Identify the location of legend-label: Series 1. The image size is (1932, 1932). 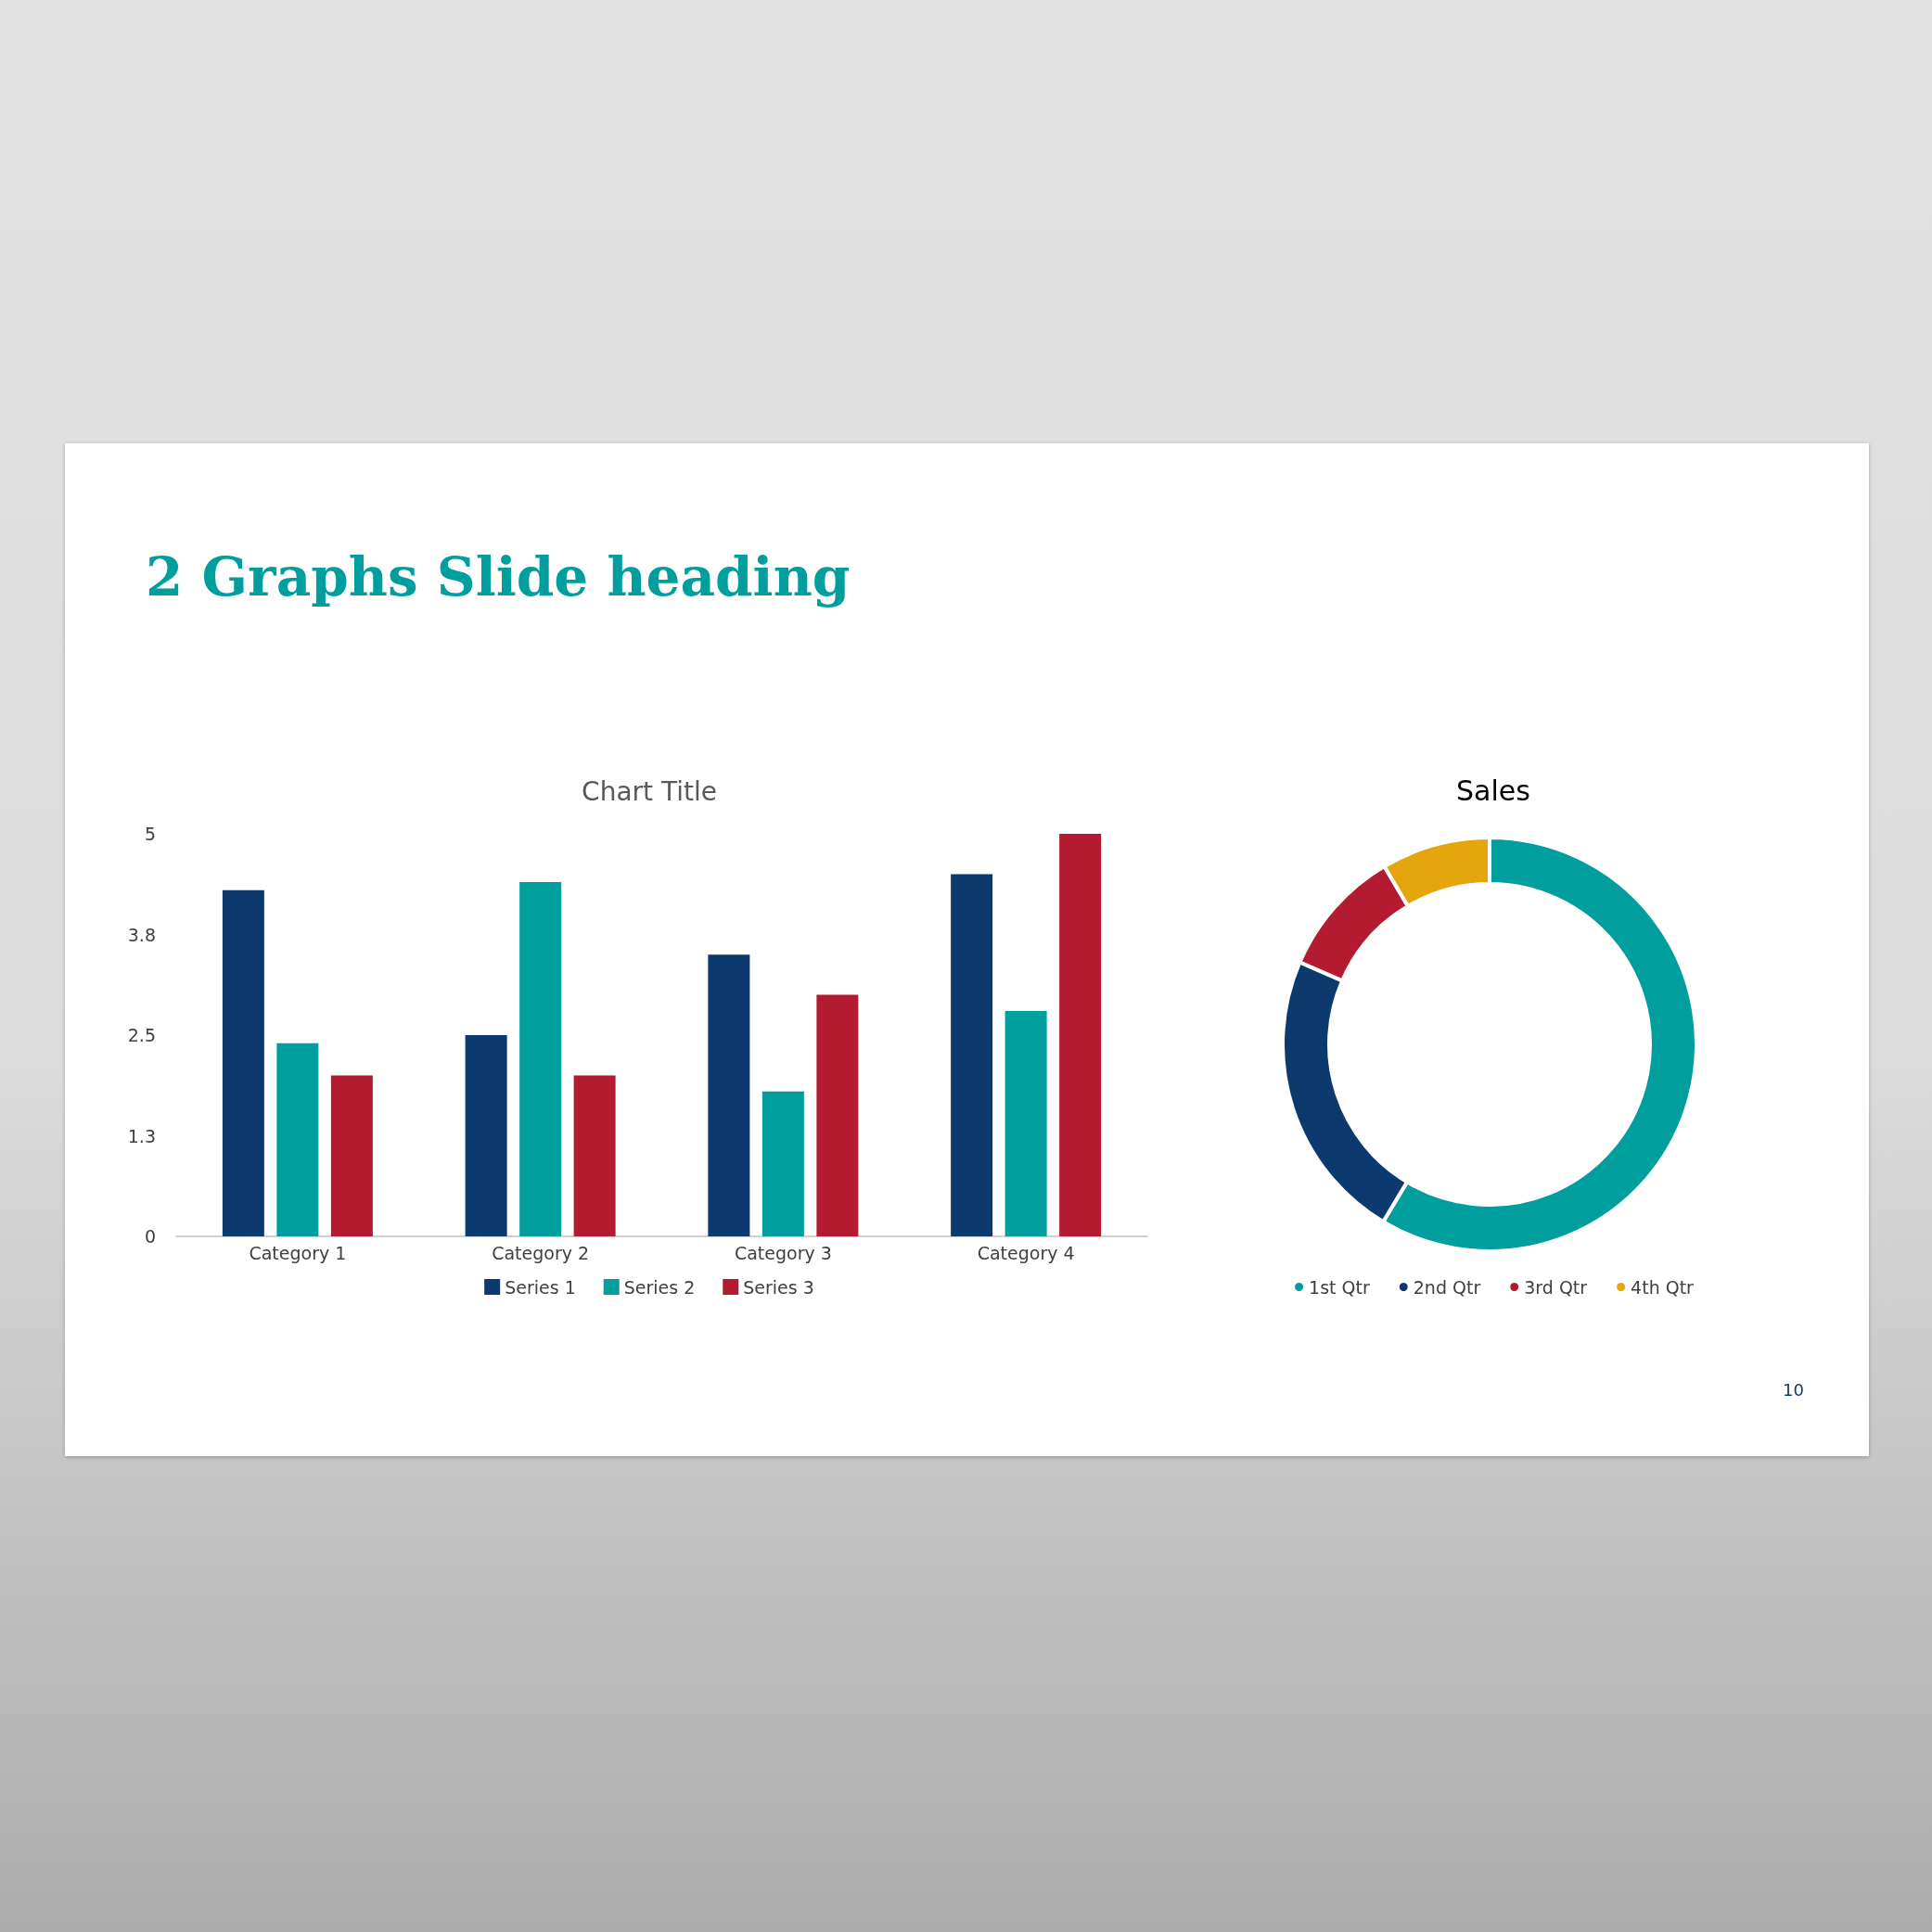
(540, 1287).